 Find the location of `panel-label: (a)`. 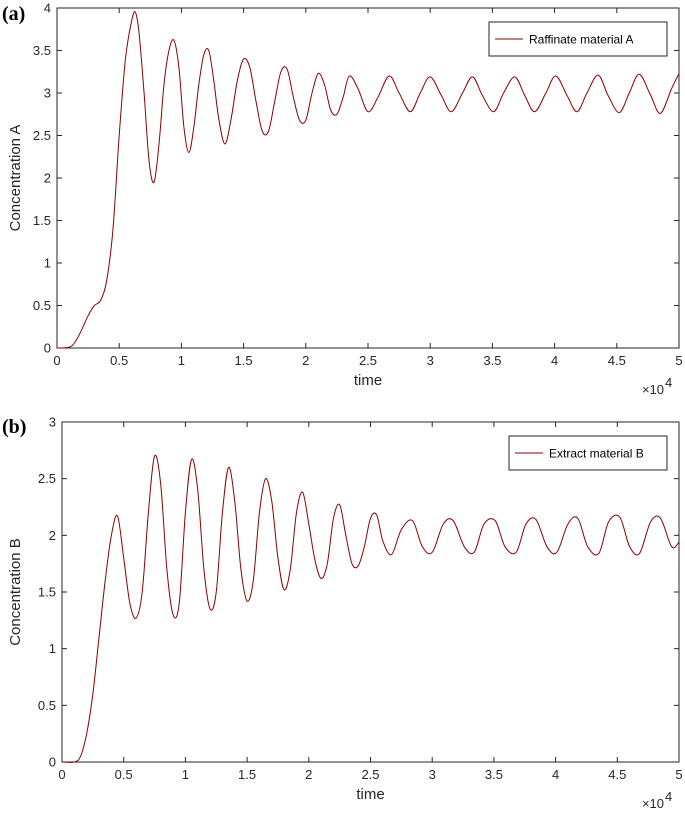

panel-label: (a) is located at coordinates (13, 14).